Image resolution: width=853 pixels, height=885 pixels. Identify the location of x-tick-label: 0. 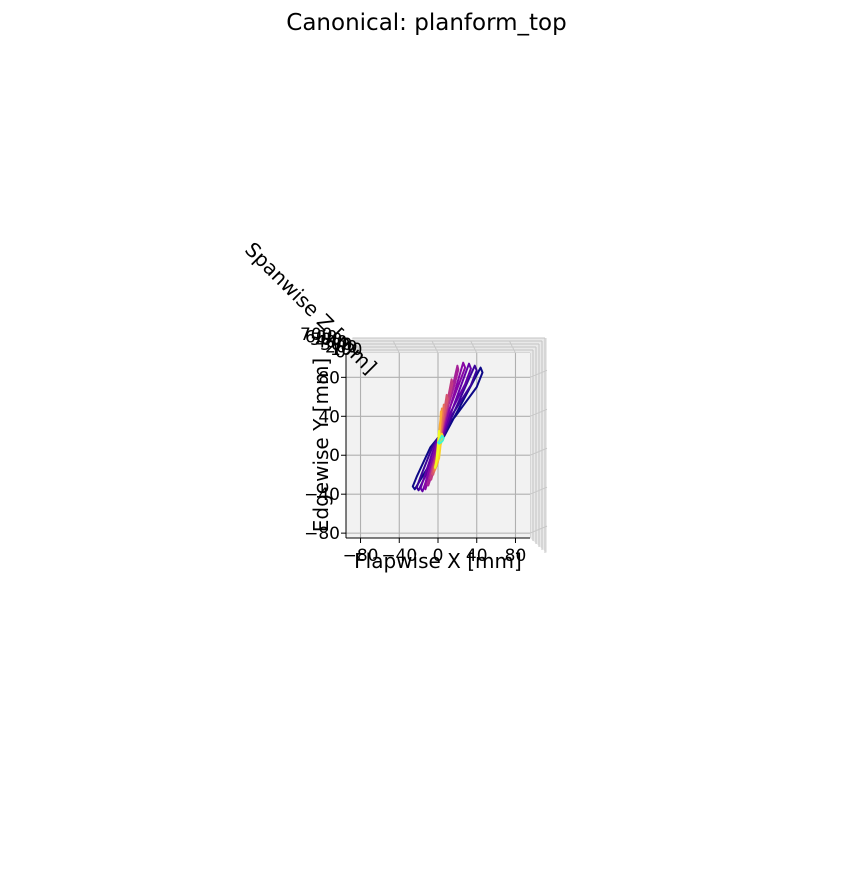
(438, 556).